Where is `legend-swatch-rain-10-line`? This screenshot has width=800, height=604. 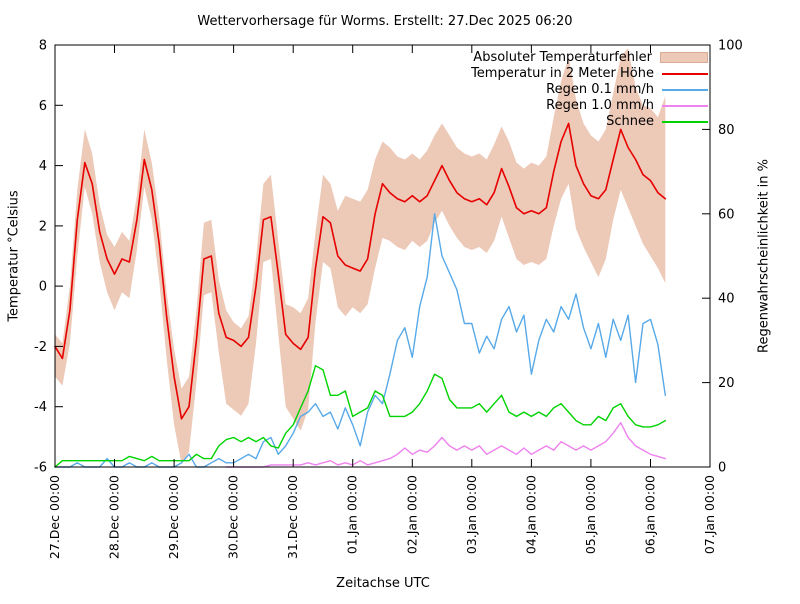
legend-swatch-rain-10-line is located at coordinates (685, 105).